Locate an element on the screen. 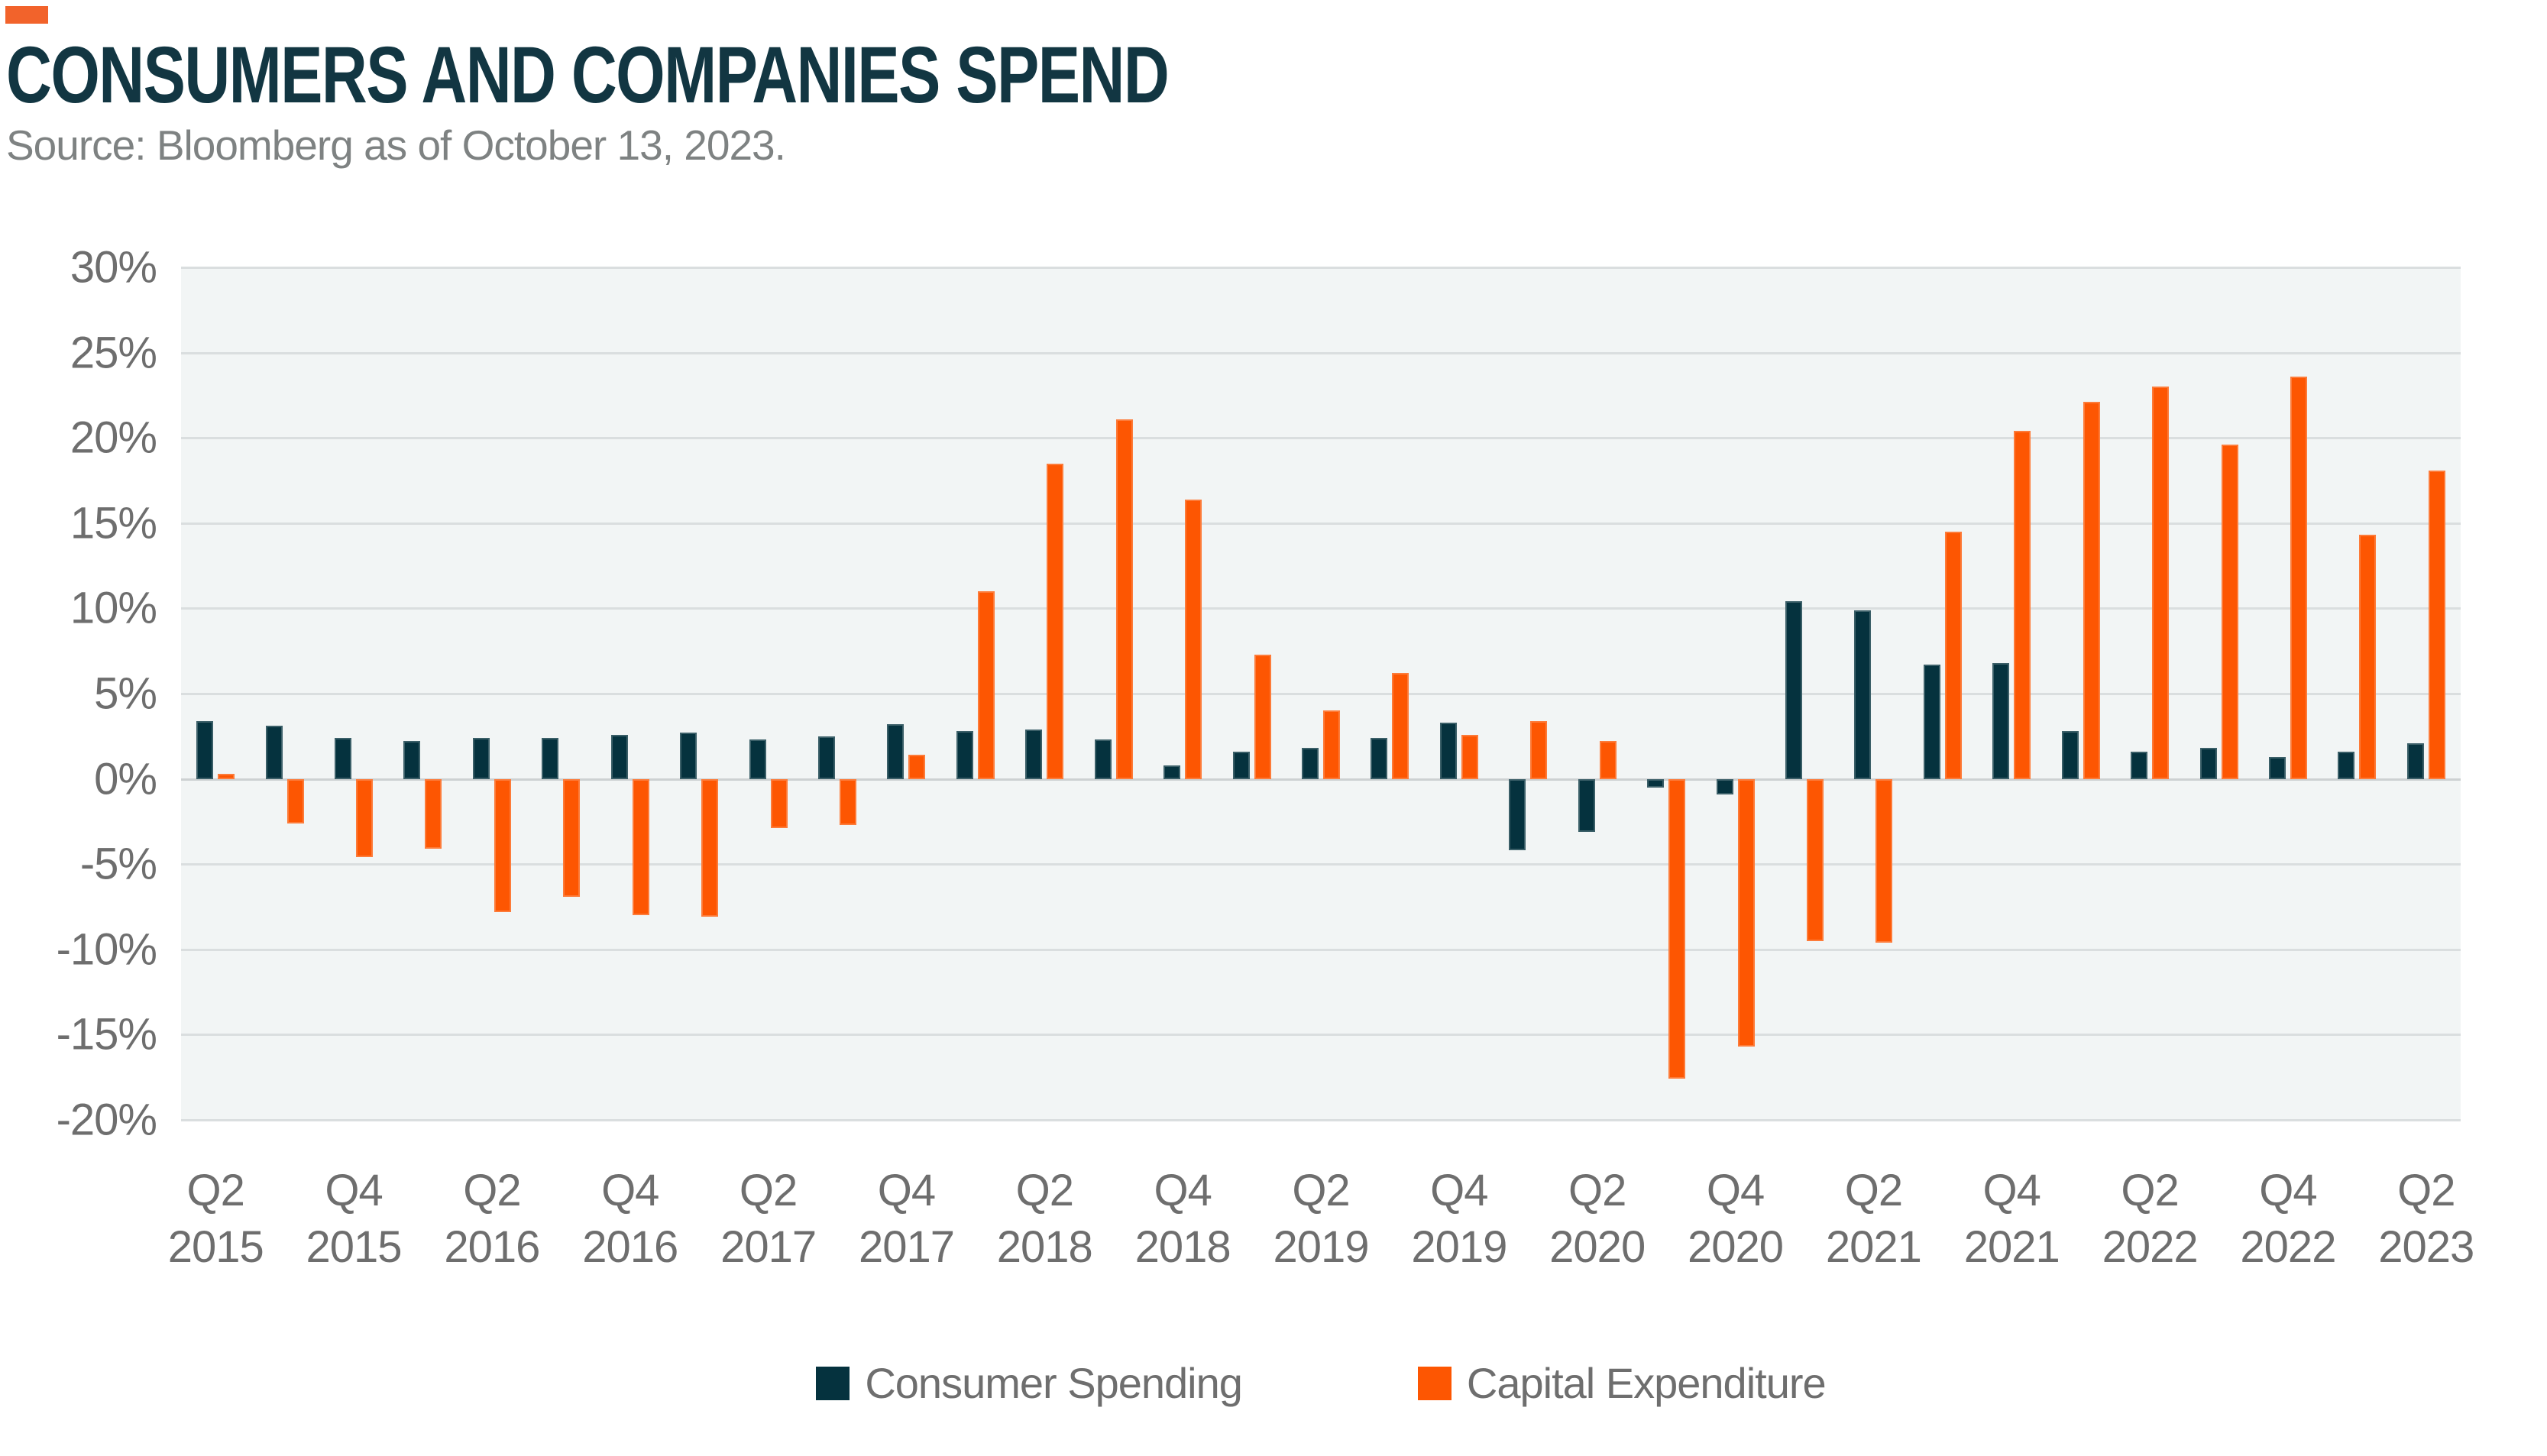 The width and height of the screenshot is (2547, 1456). x-axis-label-q2-2022: Q2 2022 is located at coordinates (2150, 1219).